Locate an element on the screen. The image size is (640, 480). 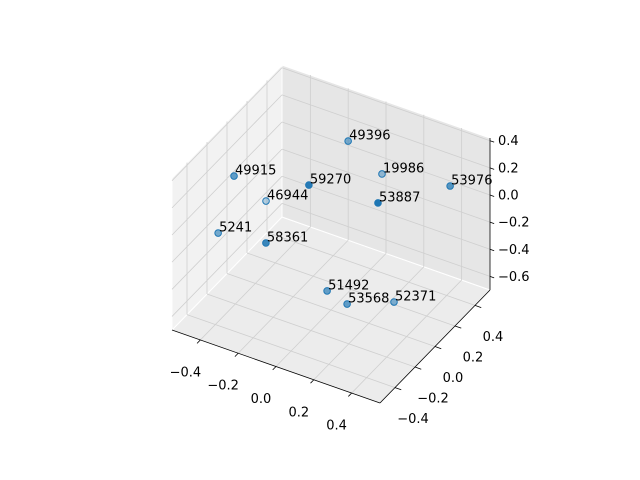
point-label: 52371 is located at coordinates (415, 297).